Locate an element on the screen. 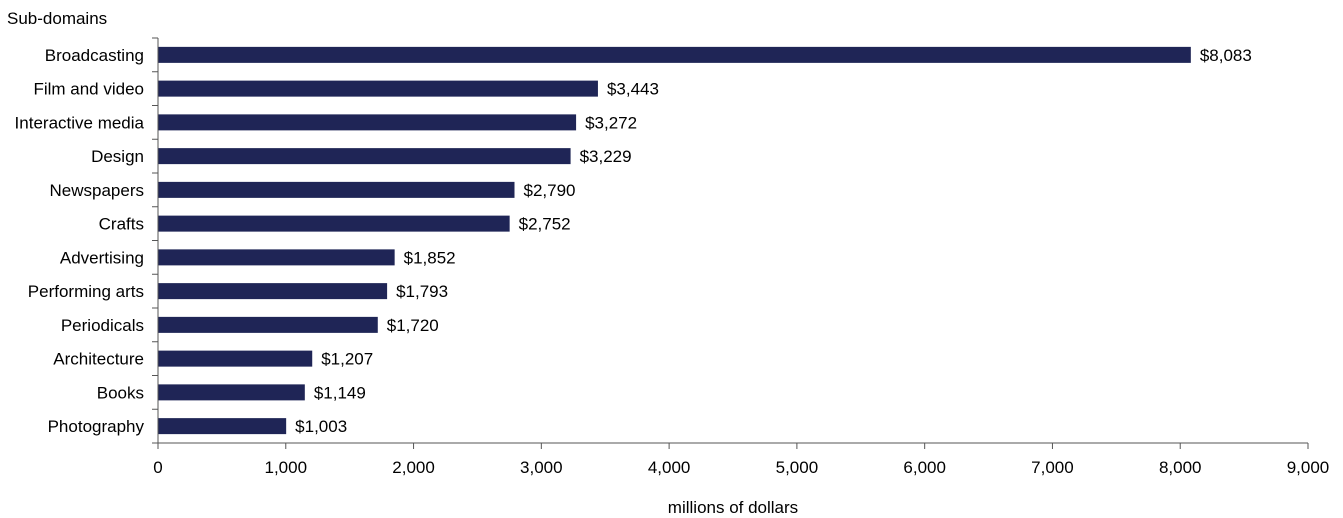  bar-value-label: $1,003 is located at coordinates (321, 426).